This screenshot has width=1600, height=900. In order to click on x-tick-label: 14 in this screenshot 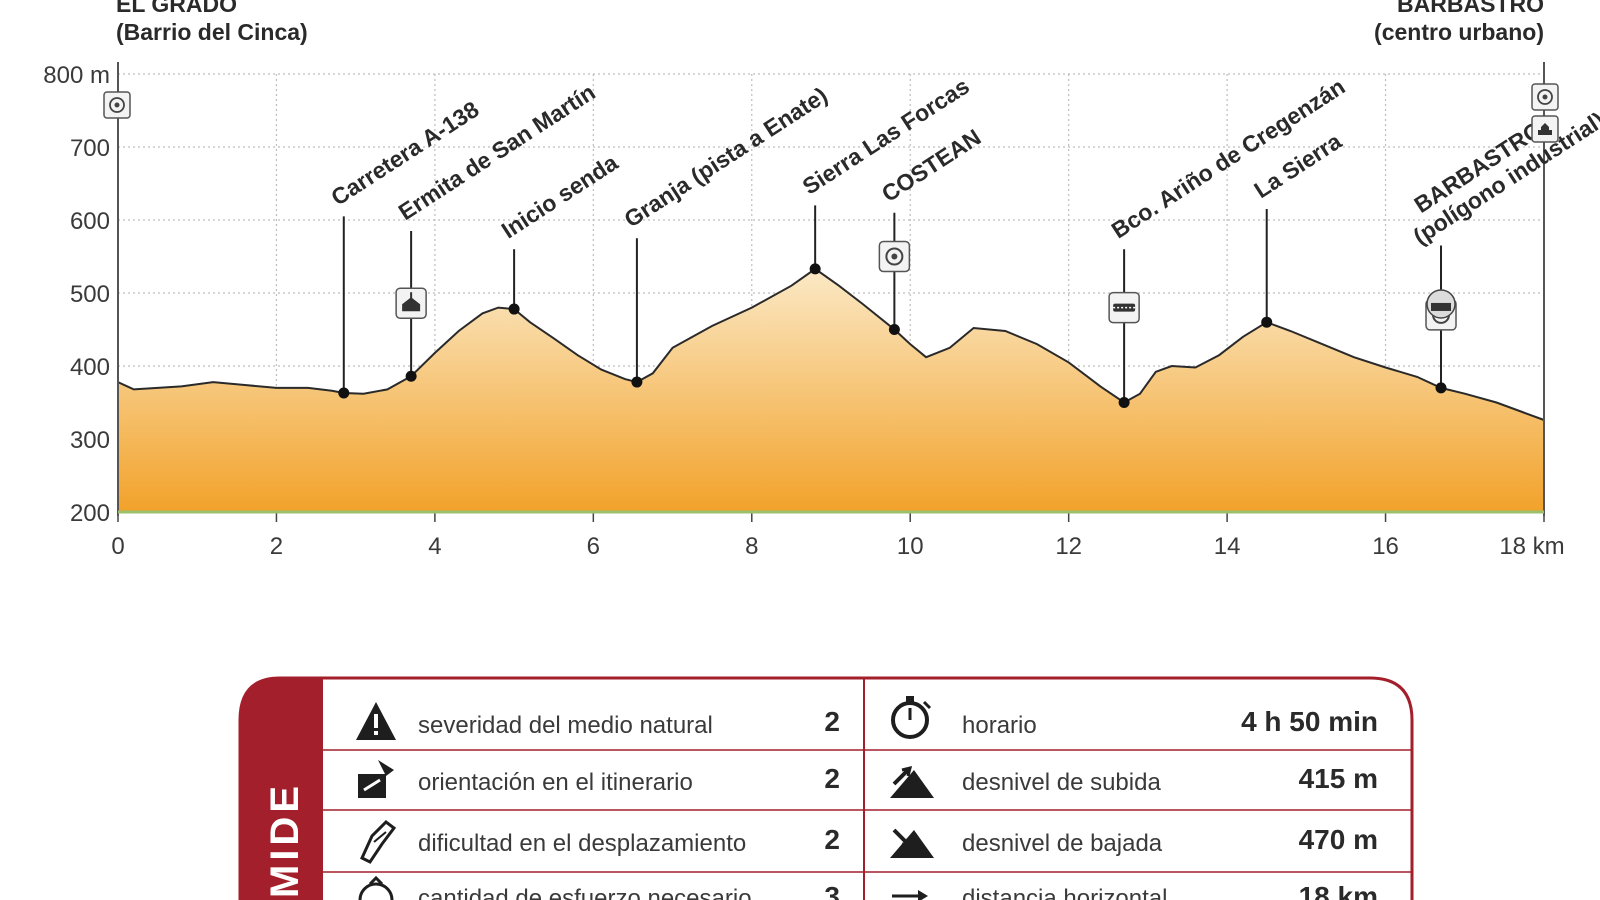, I will do `click(1227, 546)`.